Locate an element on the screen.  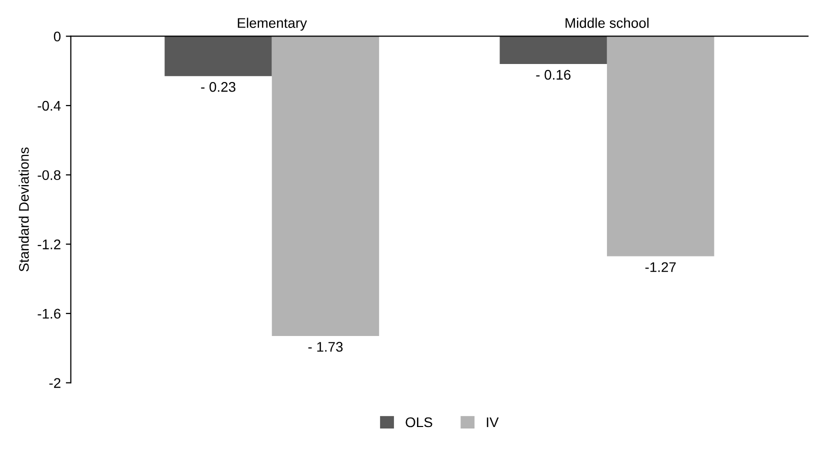
x-tick-label: Elementary is located at coordinates (272, 24).